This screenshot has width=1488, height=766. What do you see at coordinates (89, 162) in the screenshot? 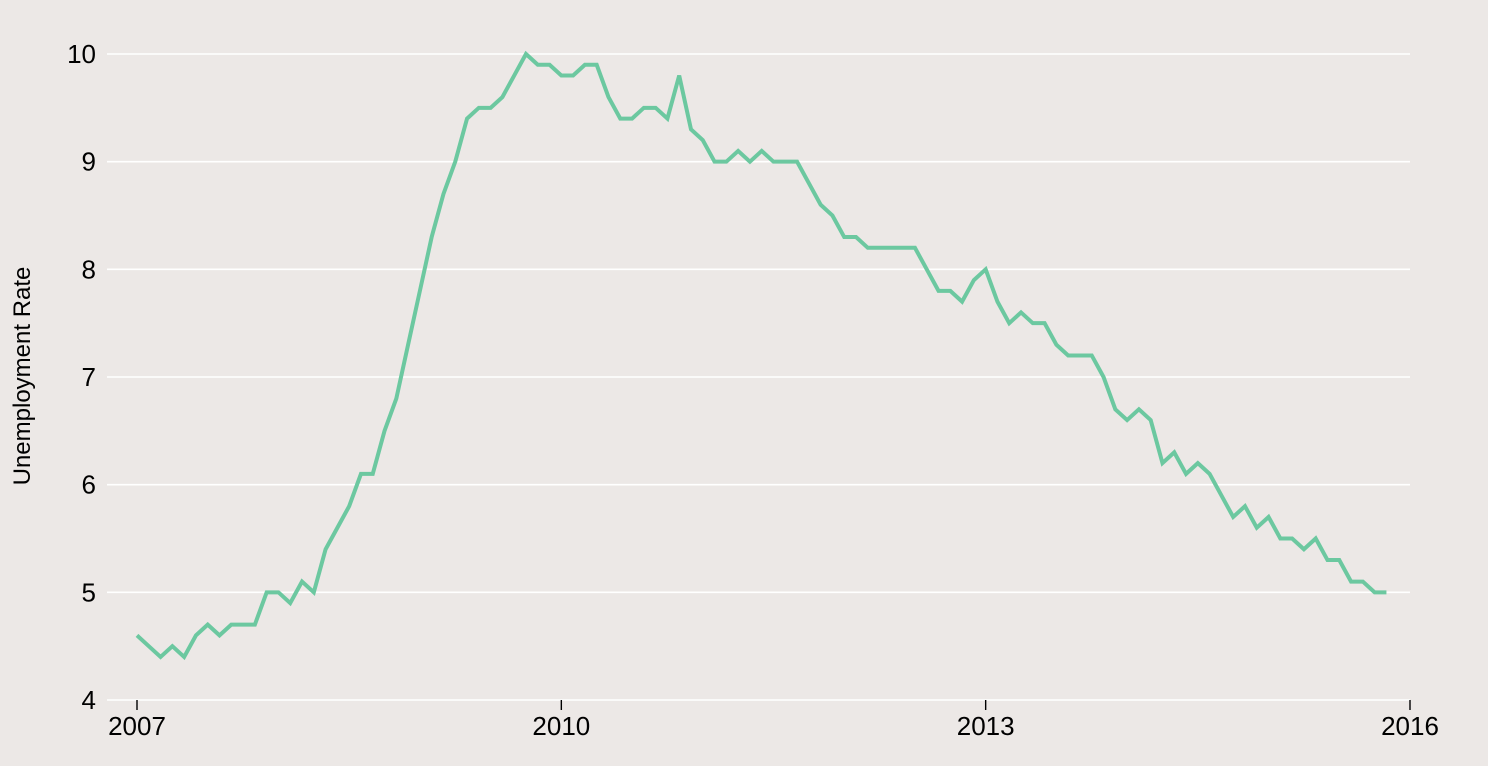
I see `y-tick-label: 9` at bounding box center [89, 162].